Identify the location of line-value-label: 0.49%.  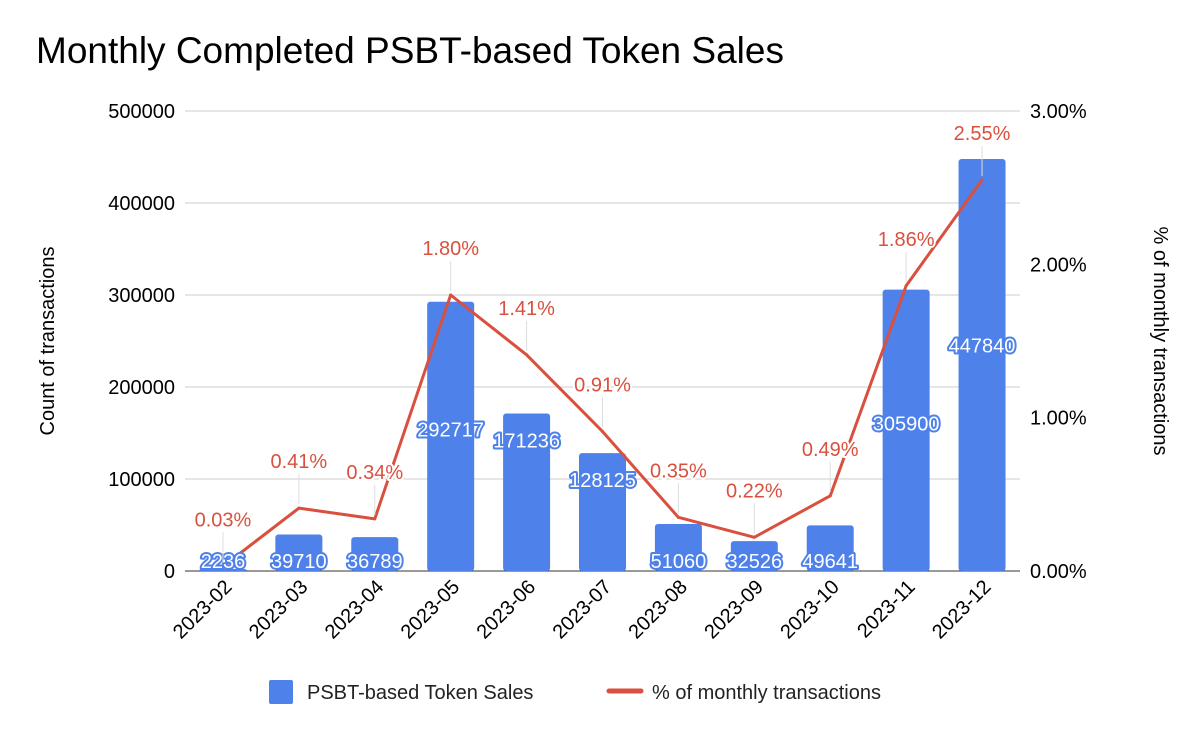
(830, 450).